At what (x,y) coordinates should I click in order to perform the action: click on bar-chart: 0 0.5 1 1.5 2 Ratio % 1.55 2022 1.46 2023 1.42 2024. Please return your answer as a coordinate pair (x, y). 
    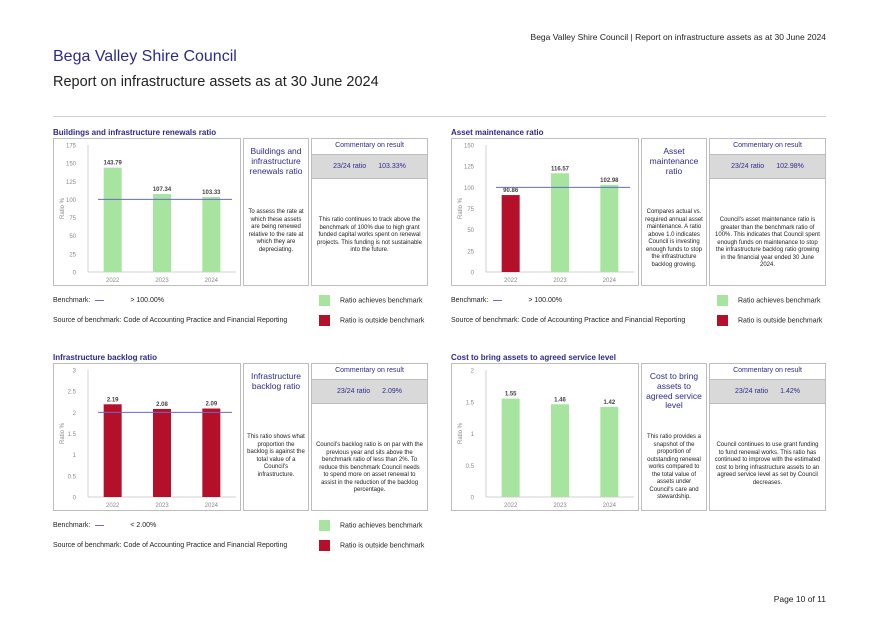
    Looking at the image, I should click on (545, 437).